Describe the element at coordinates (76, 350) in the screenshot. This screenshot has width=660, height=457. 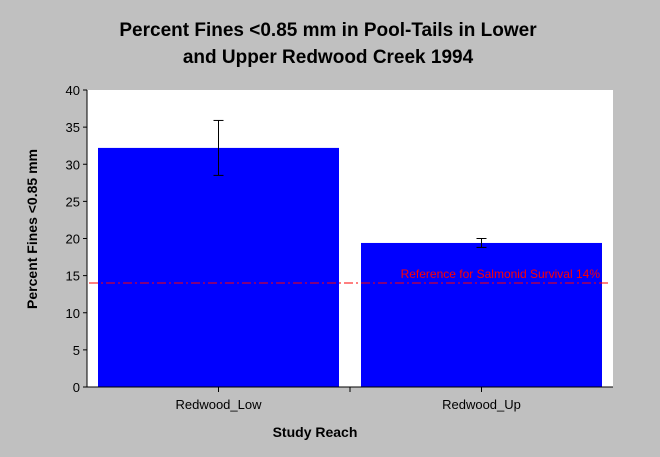
I see `y-tick-label: 5` at that location.